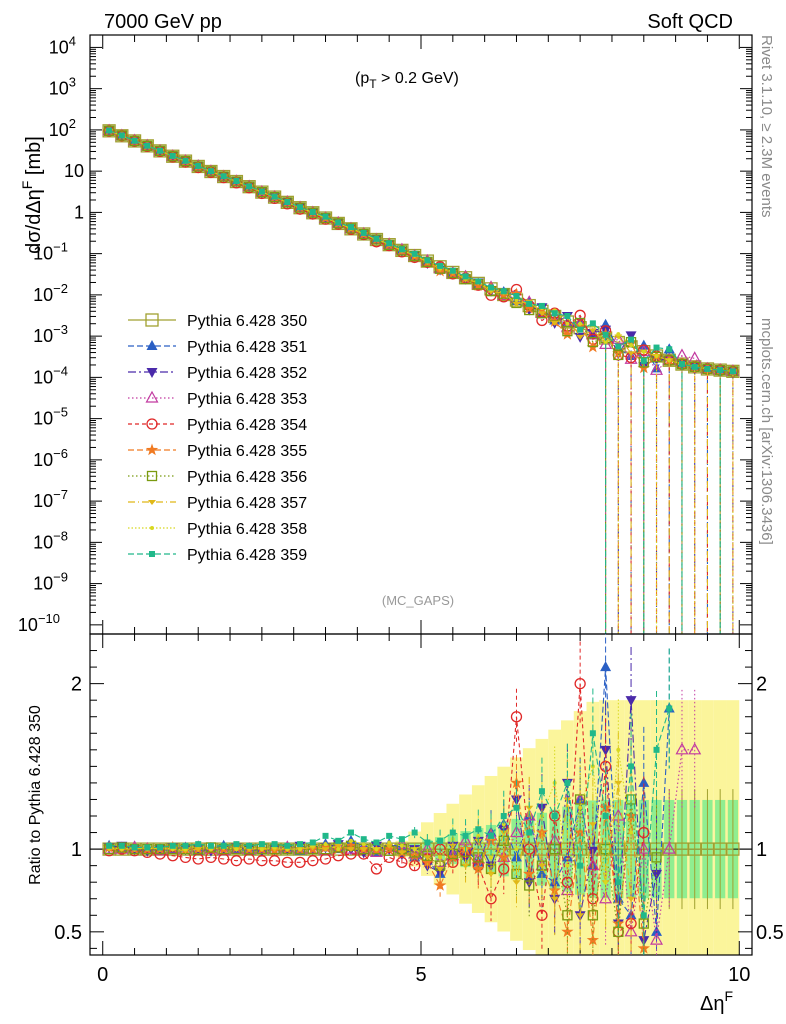 The width and height of the screenshot is (786, 1024). Describe the element at coordinates (50, 582) in the screenshot. I see `y-tick-label: 10⁻⁹` at that location.